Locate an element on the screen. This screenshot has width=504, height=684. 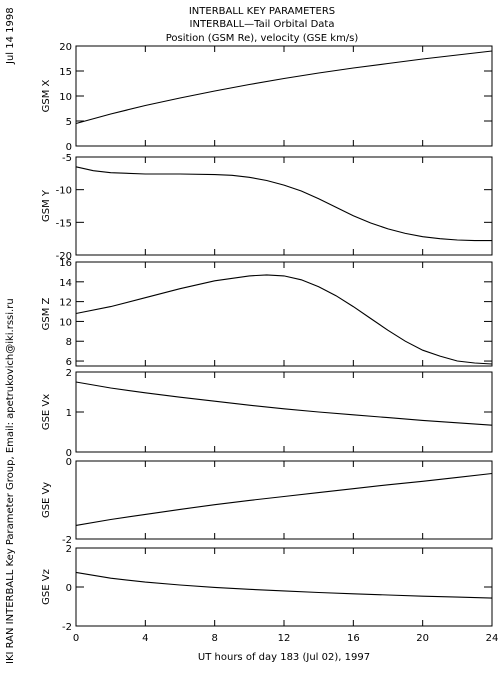
y-tick-label: 6 is located at coordinates (69, 362).